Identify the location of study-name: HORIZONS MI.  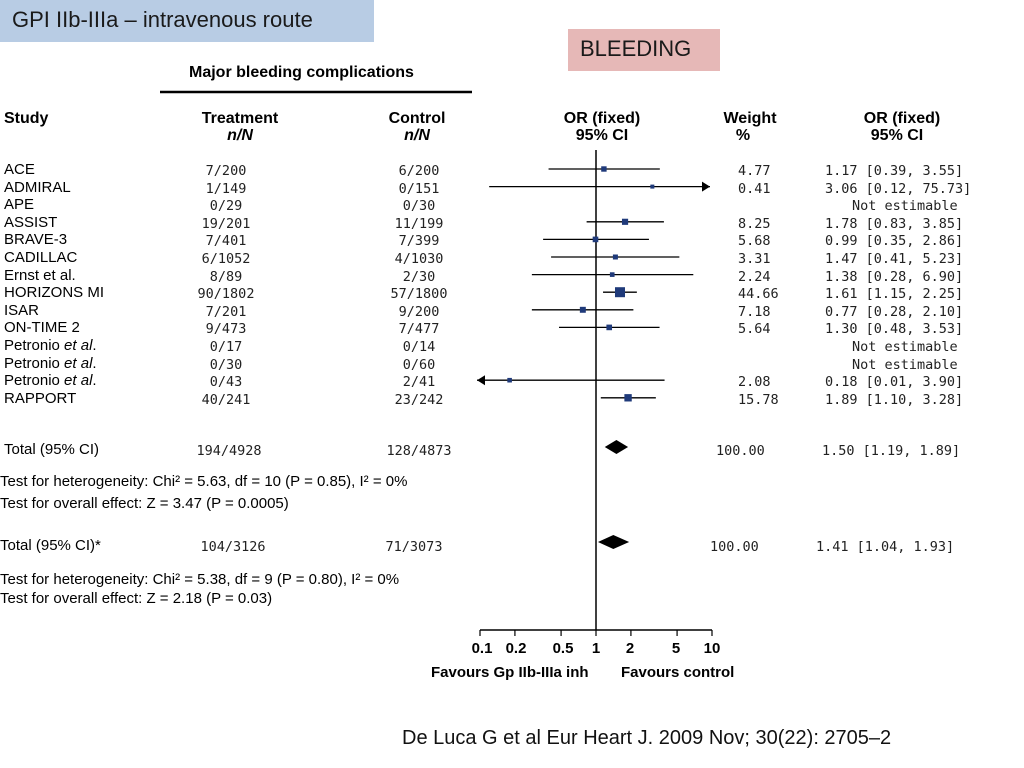
(54, 293).